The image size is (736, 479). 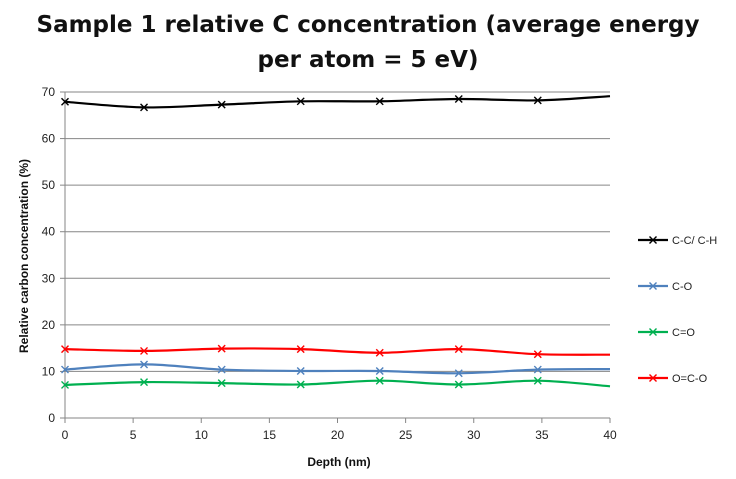 I want to click on legend-marker-c-c-c-h, so click(x=653, y=240).